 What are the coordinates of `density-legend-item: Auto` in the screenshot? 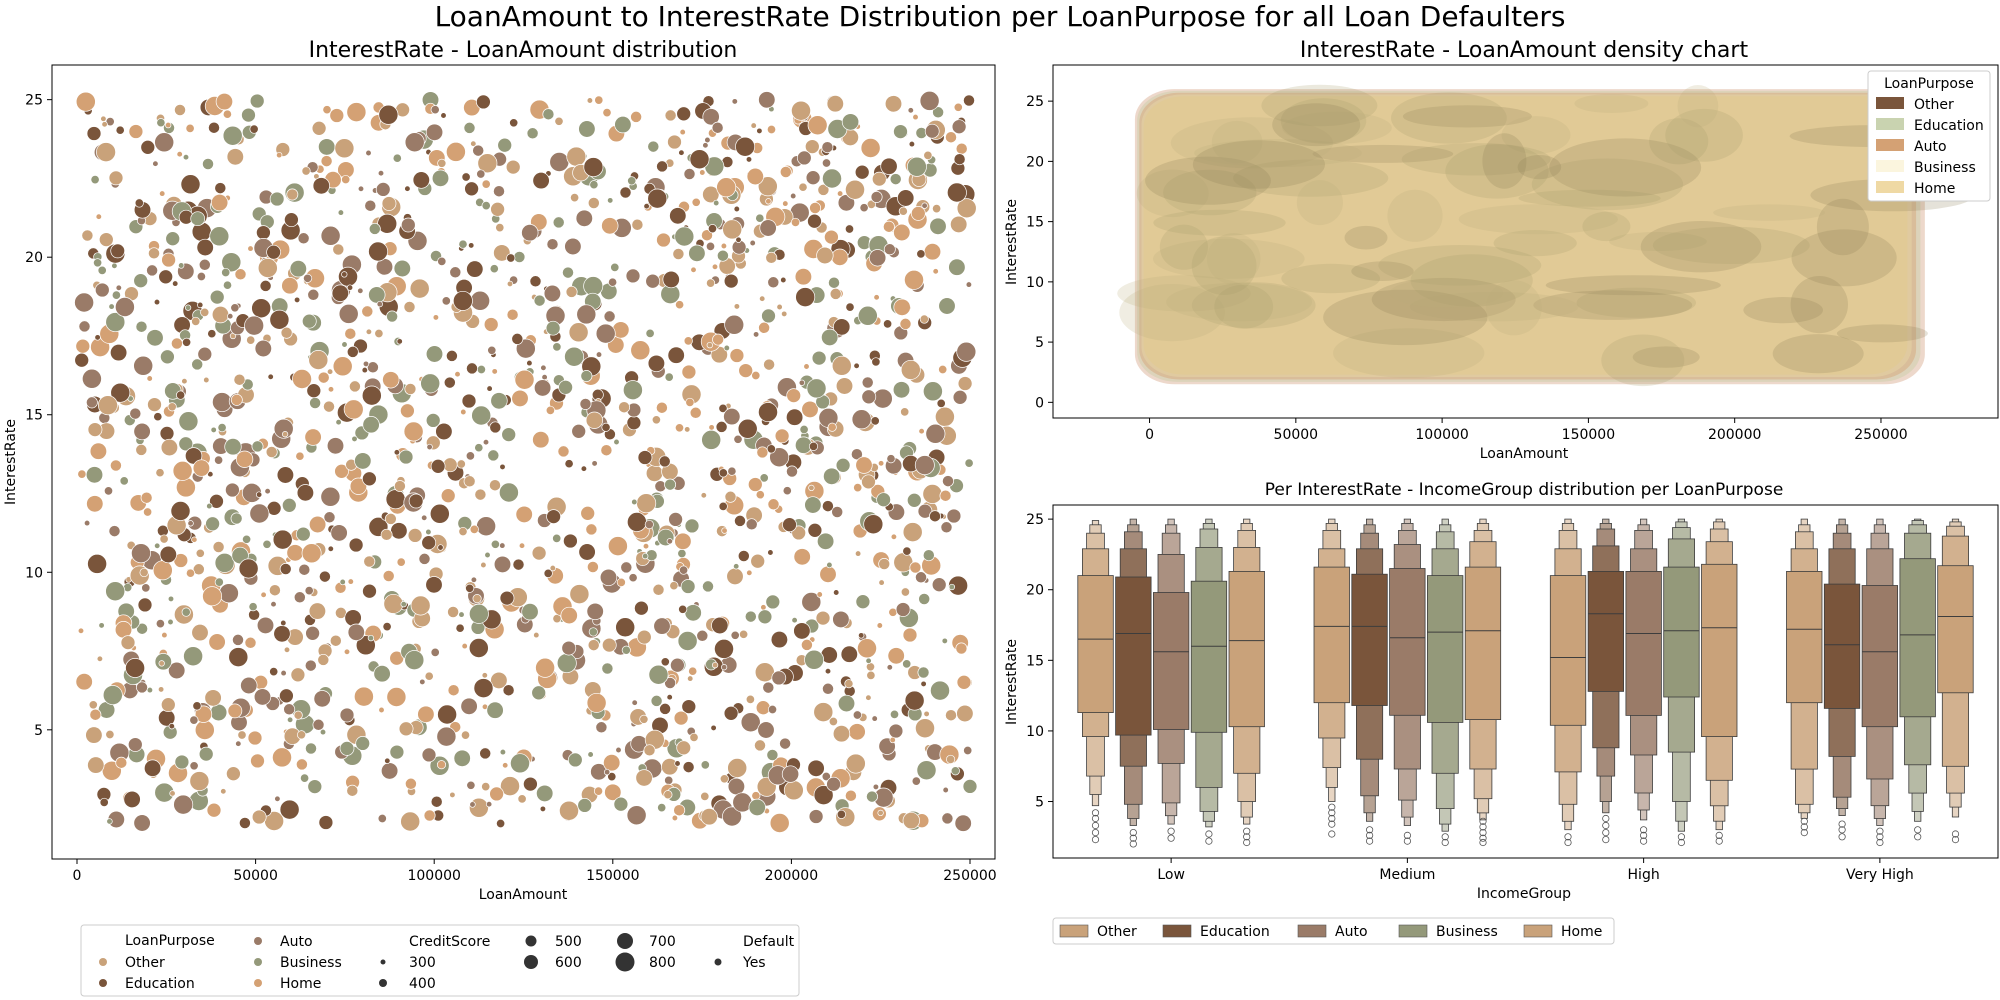 It's located at (1930, 147).